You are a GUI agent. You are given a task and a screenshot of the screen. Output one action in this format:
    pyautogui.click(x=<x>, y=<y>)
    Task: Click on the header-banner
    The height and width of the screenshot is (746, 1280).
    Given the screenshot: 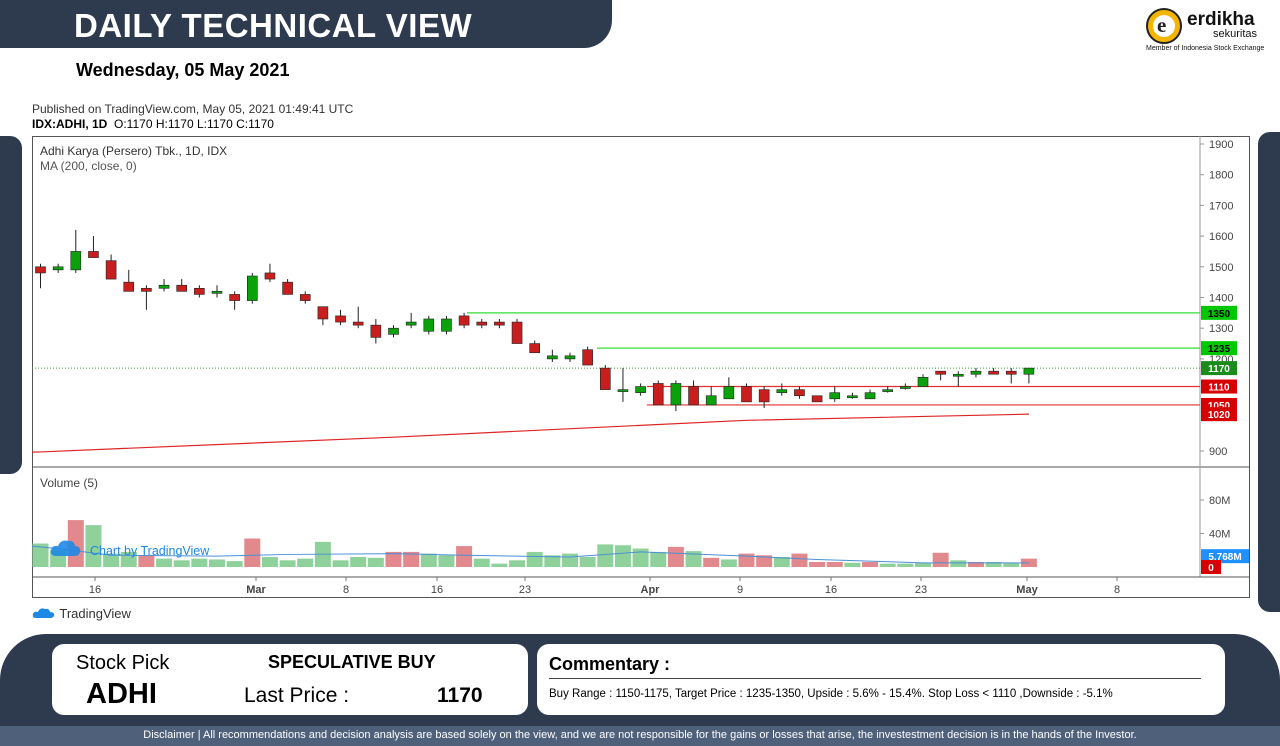 What is the action you would take?
    pyautogui.click(x=306, y=24)
    